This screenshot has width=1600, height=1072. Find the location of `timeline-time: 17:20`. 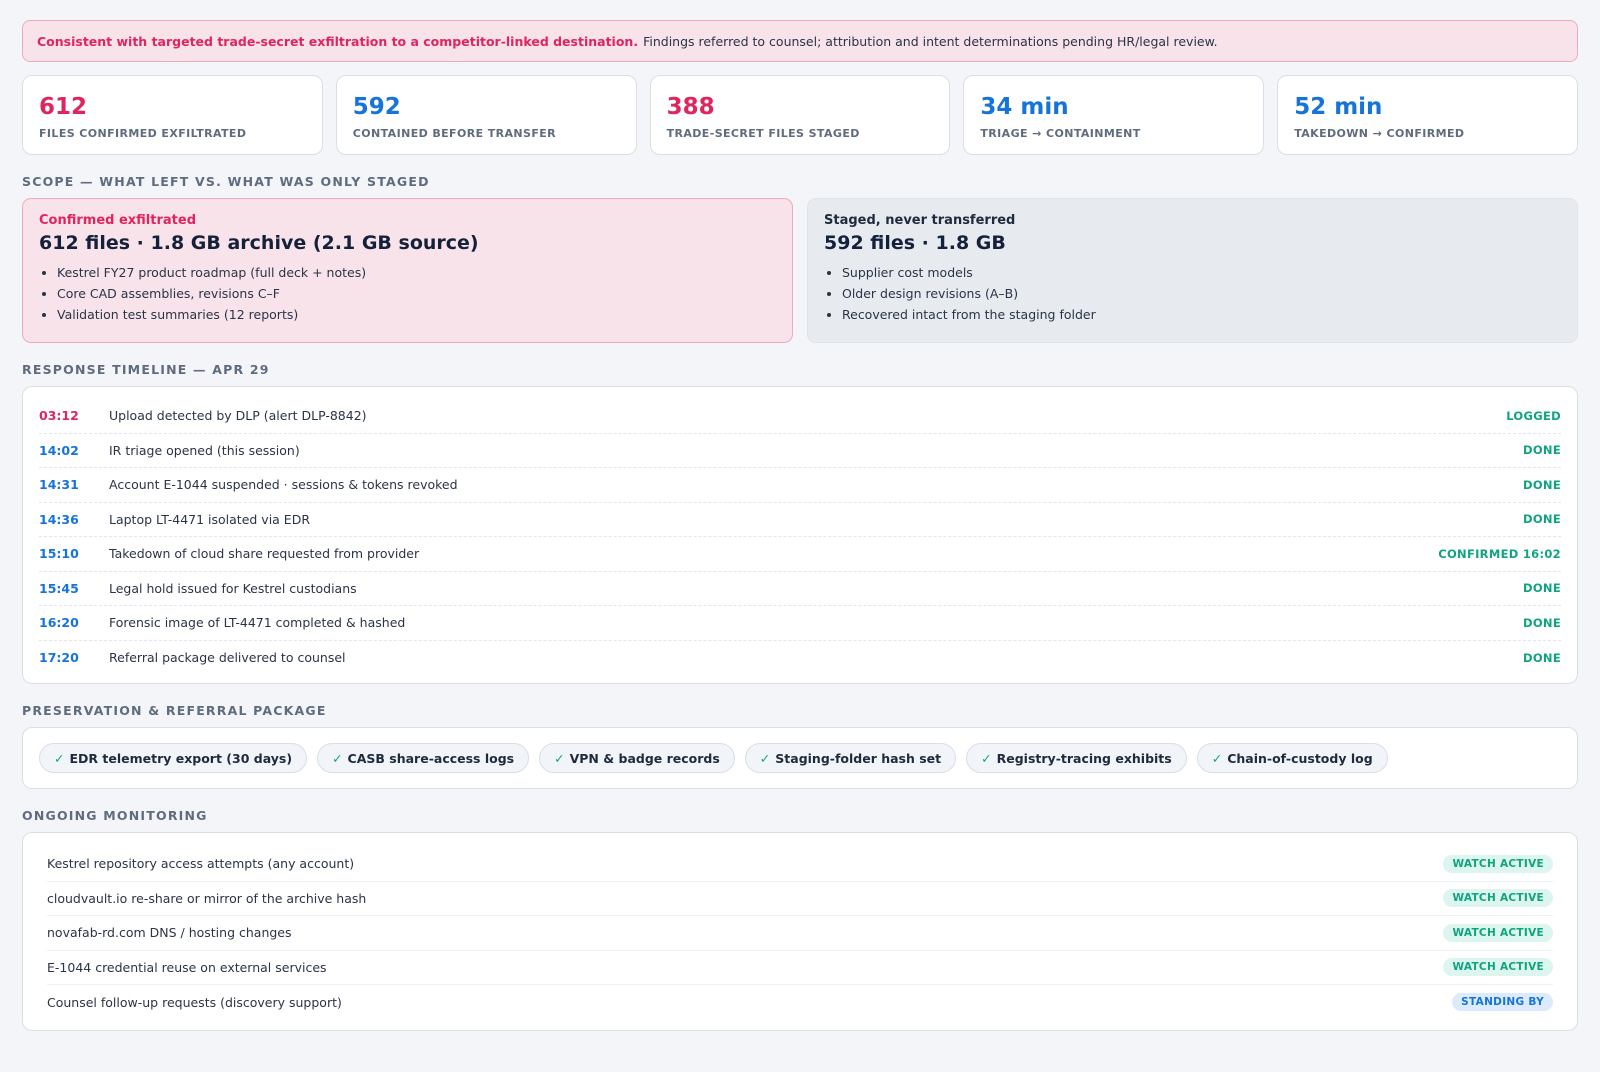

timeline-time: 17:20 is located at coordinates (59, 658).